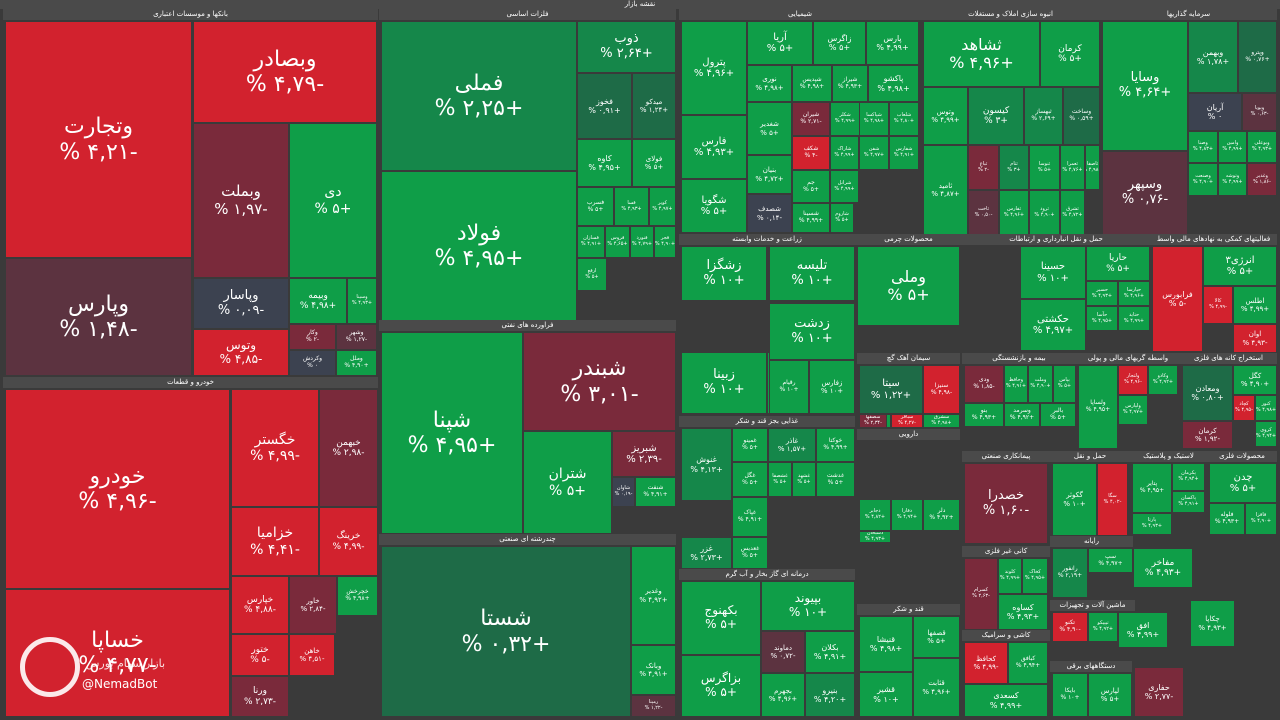  What do you see at coordinates (1133, 380) in the screenshot?
I see `stock-tile: ولتجار -۴,۹۶ %` at bounding box center [1133, 380].